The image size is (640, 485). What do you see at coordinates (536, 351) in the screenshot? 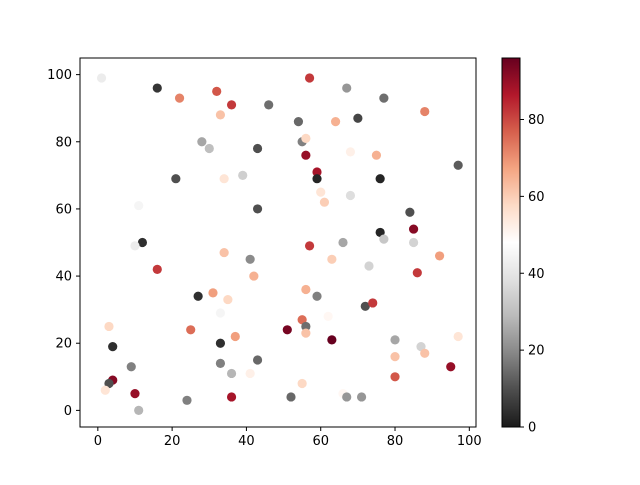
I see `colorbar-tick-label-20: 20` at bounding box center [536, 351].